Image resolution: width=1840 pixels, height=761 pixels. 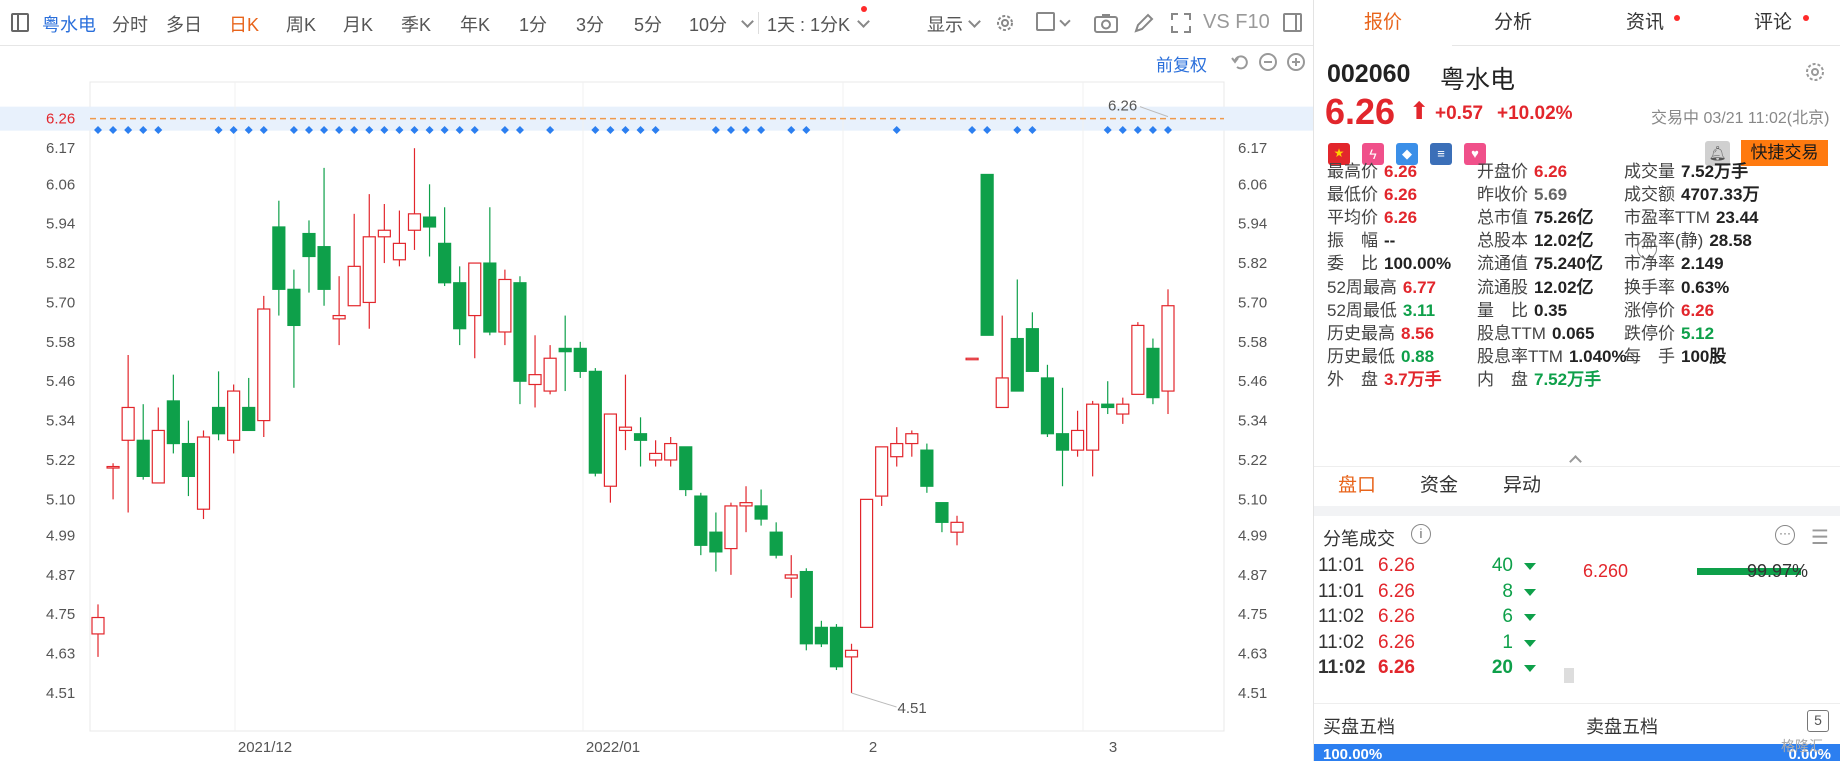 What do you see at coordinates (1407, 154) in the screenshot?
I see `tag-icon: ◆` at bounding box center [1407, 154].